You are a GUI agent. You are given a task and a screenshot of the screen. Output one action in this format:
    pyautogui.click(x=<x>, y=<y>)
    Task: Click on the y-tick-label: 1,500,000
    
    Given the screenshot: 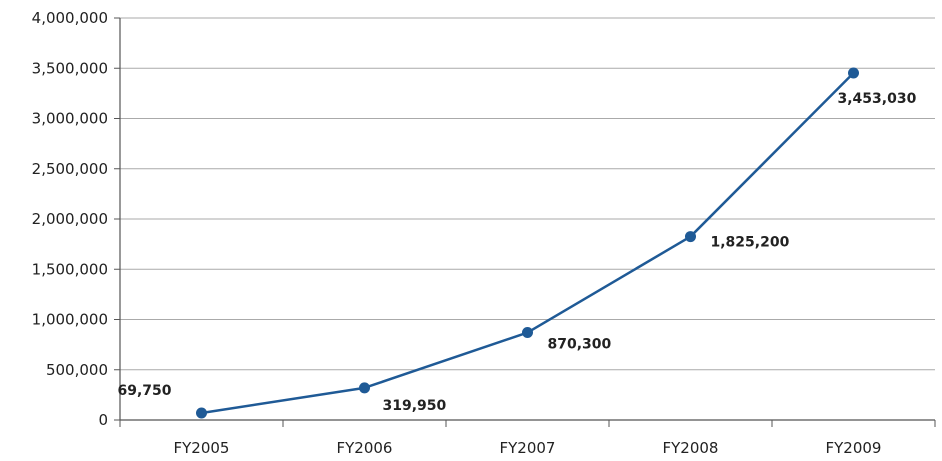 What is the action you would take?
    pyautogui.click(x=70, y=269)
    